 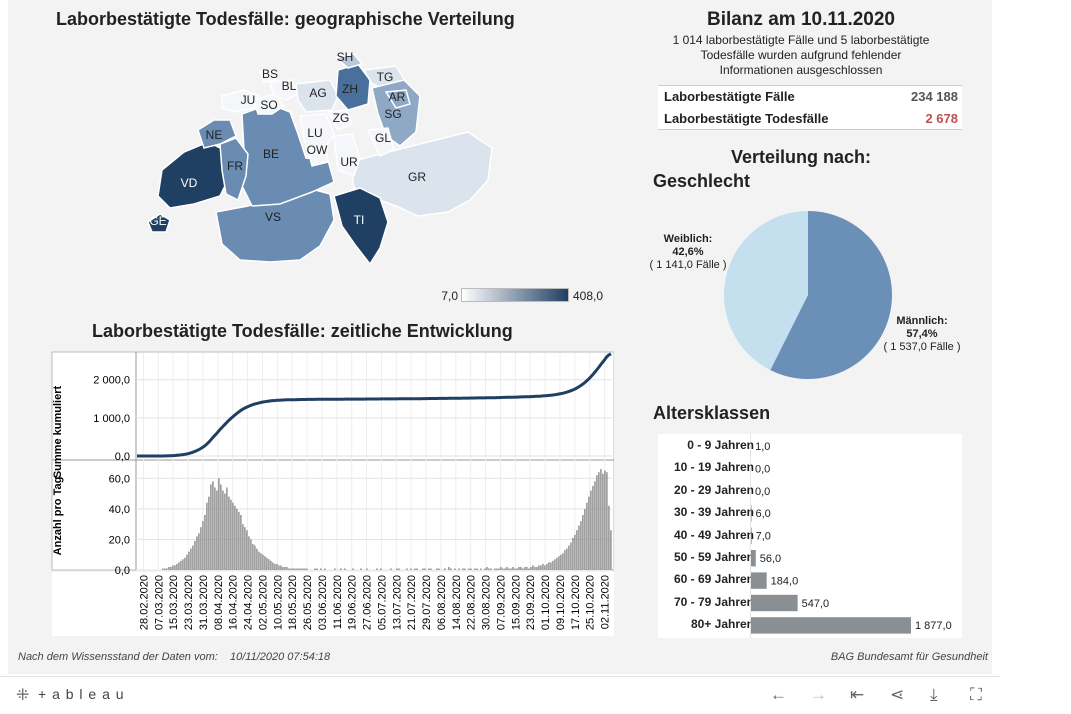 I want to click on canton-ti, so click(x=361, y=226).